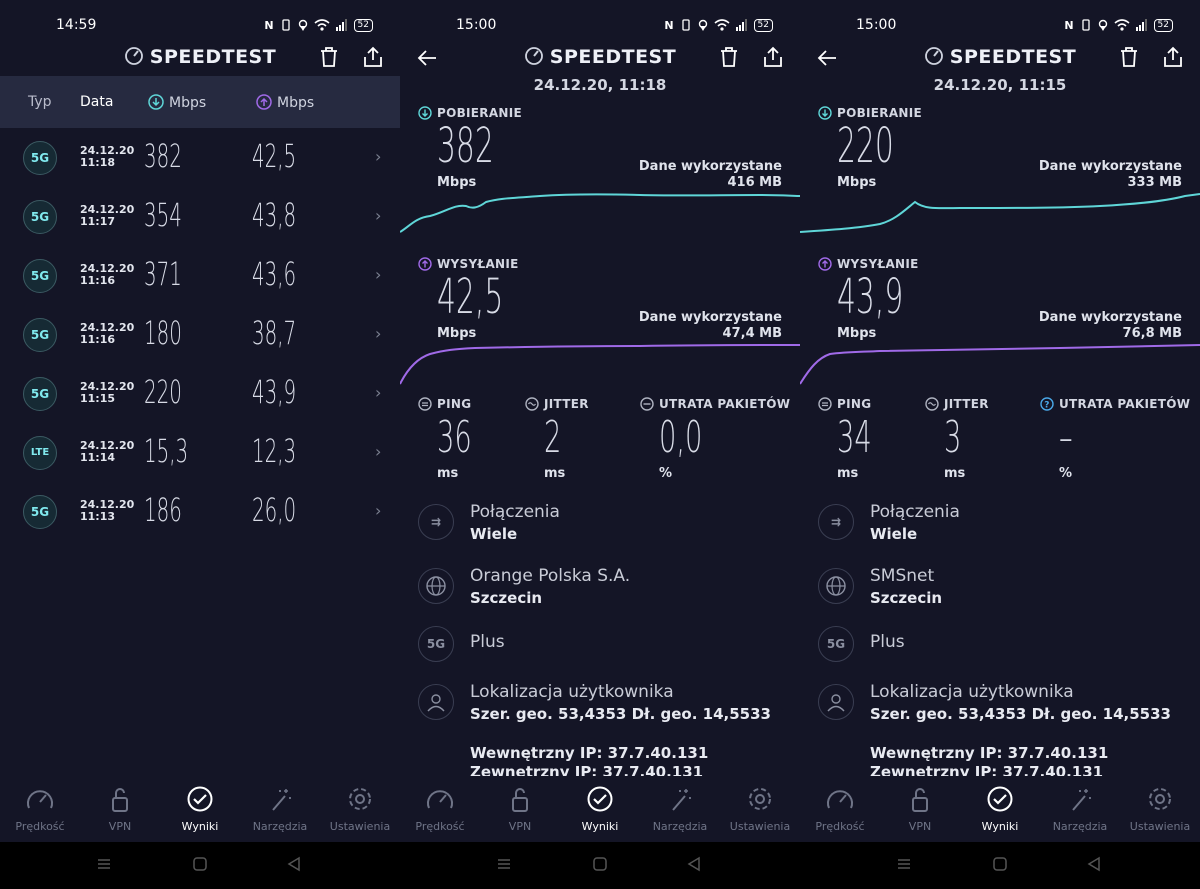 The height and width of the screenshot is (889, 1200). What do you see at coordinates (608, 592) in the screenshot?
I see `provider-row: Orange Polska S.A. Szczecin` at bounding box center [608, 592].